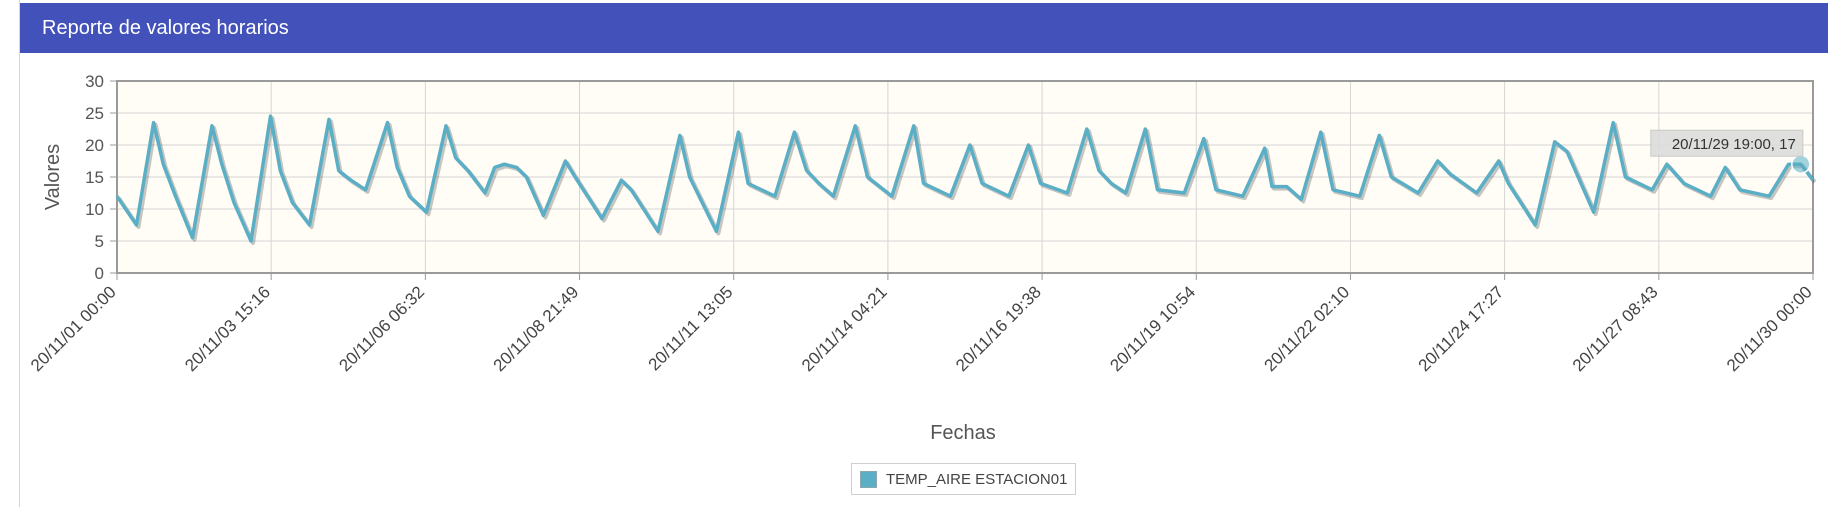 This screenshot has width=1828, height=507. I want to click on panel-header: Reporte de valores horarios, so click(924, 28).